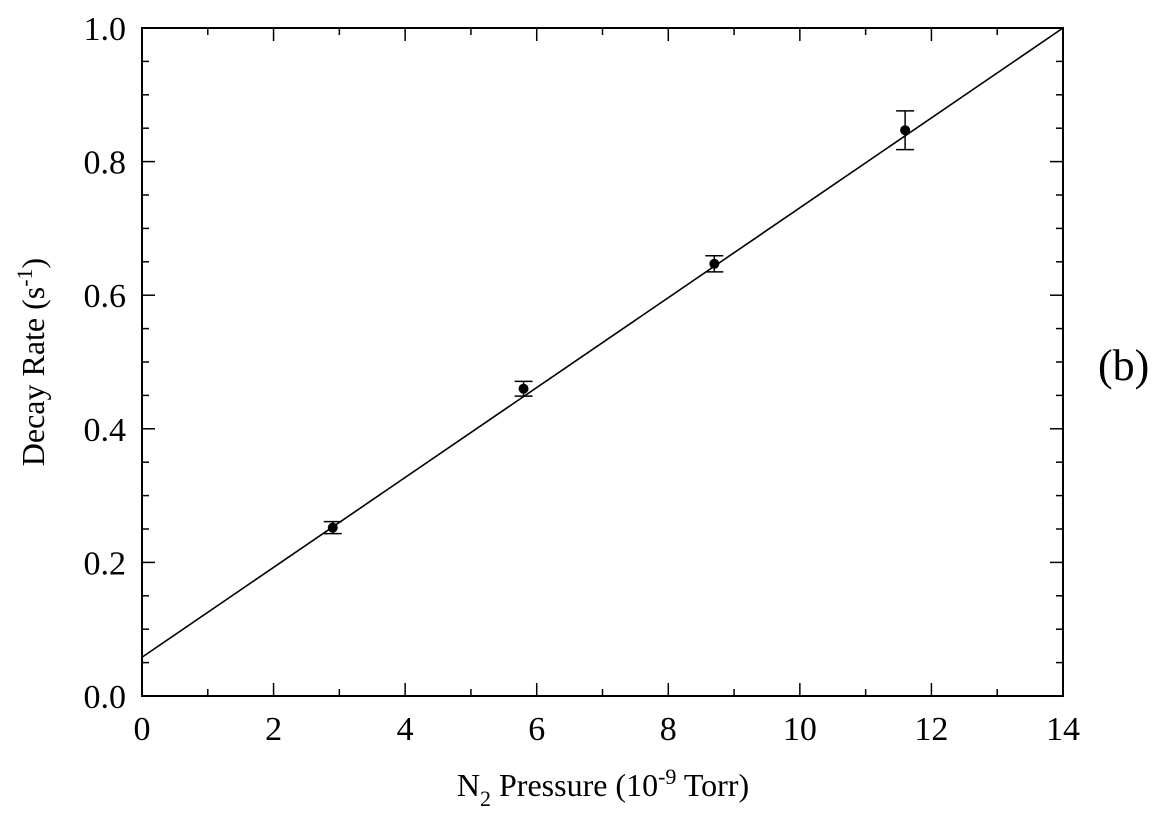 Image resolution: width=1159 pixels, height=833 pixels. I want to click on panel-label: (b), so click(1123, 365).